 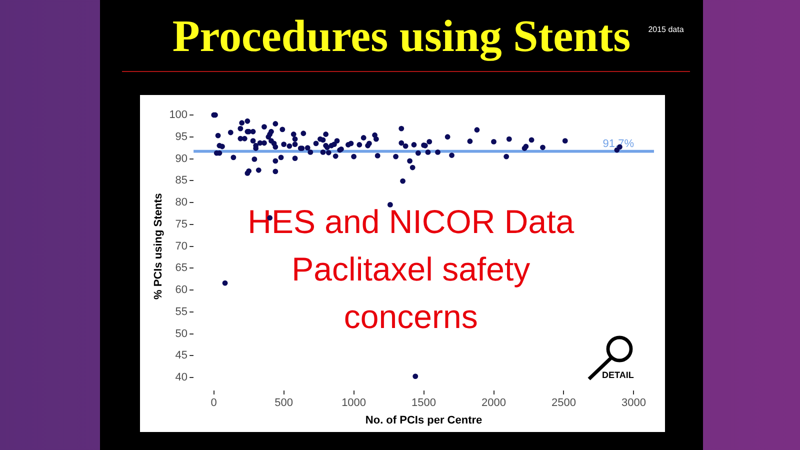 I want to click on y-tick-label: 95, so click(x=181, y=136).